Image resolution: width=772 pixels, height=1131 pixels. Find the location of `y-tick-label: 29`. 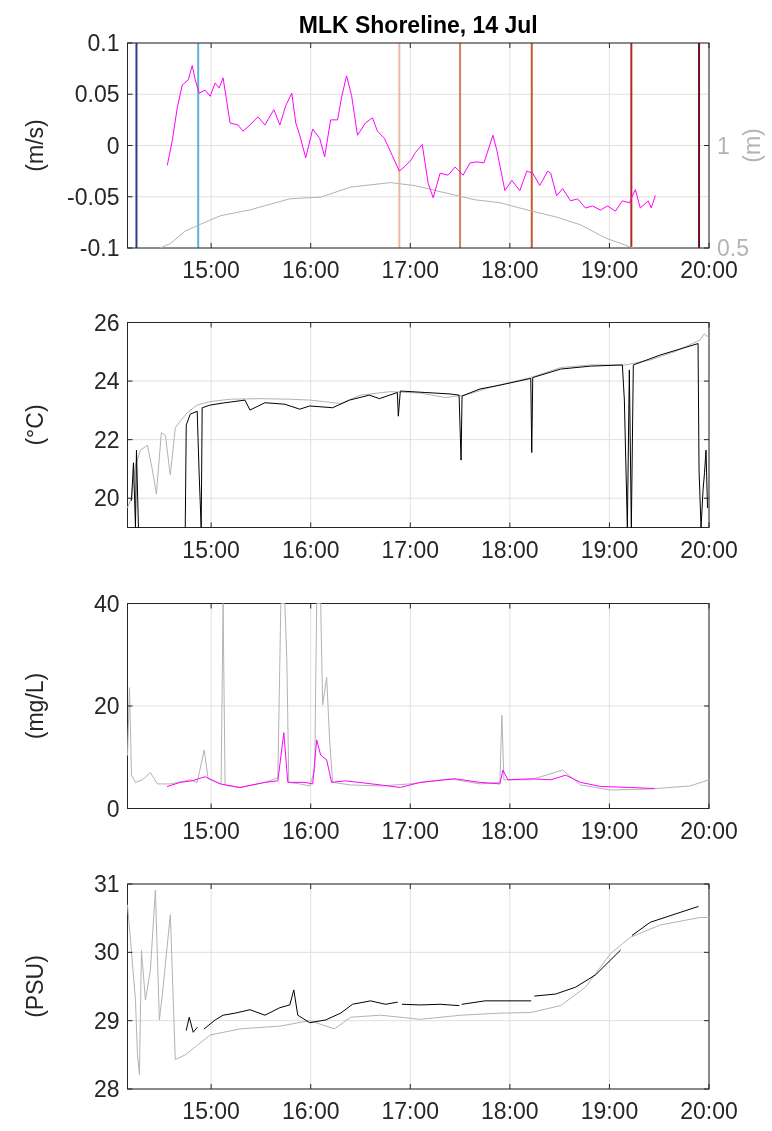

y-tick-label: 29 is located at coordinates (106, 1020).